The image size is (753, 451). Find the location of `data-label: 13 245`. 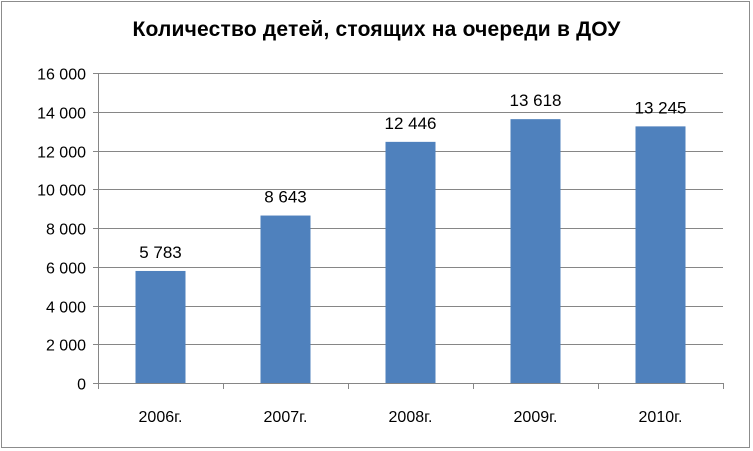

data-label: 13 245 is located at coordinates (661, 107).